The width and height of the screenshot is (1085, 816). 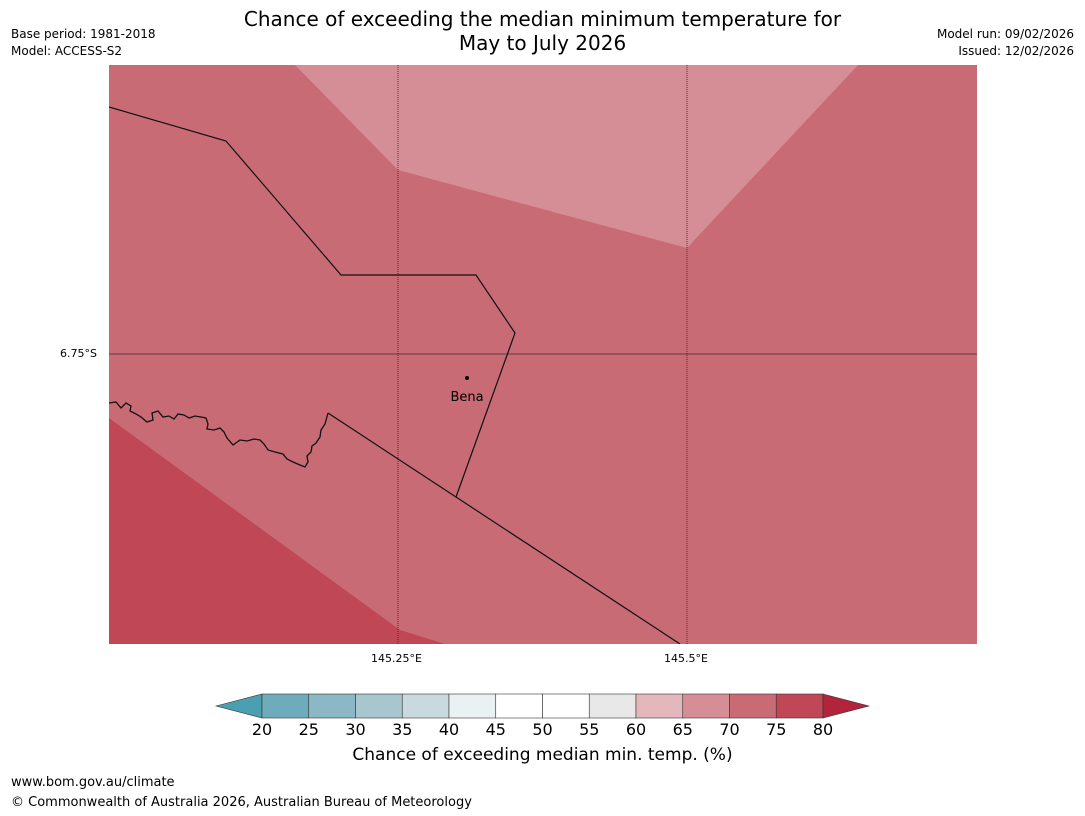 I want to click on longitude-tick-label-2: 145.5°E, so click(x=686, y=658).